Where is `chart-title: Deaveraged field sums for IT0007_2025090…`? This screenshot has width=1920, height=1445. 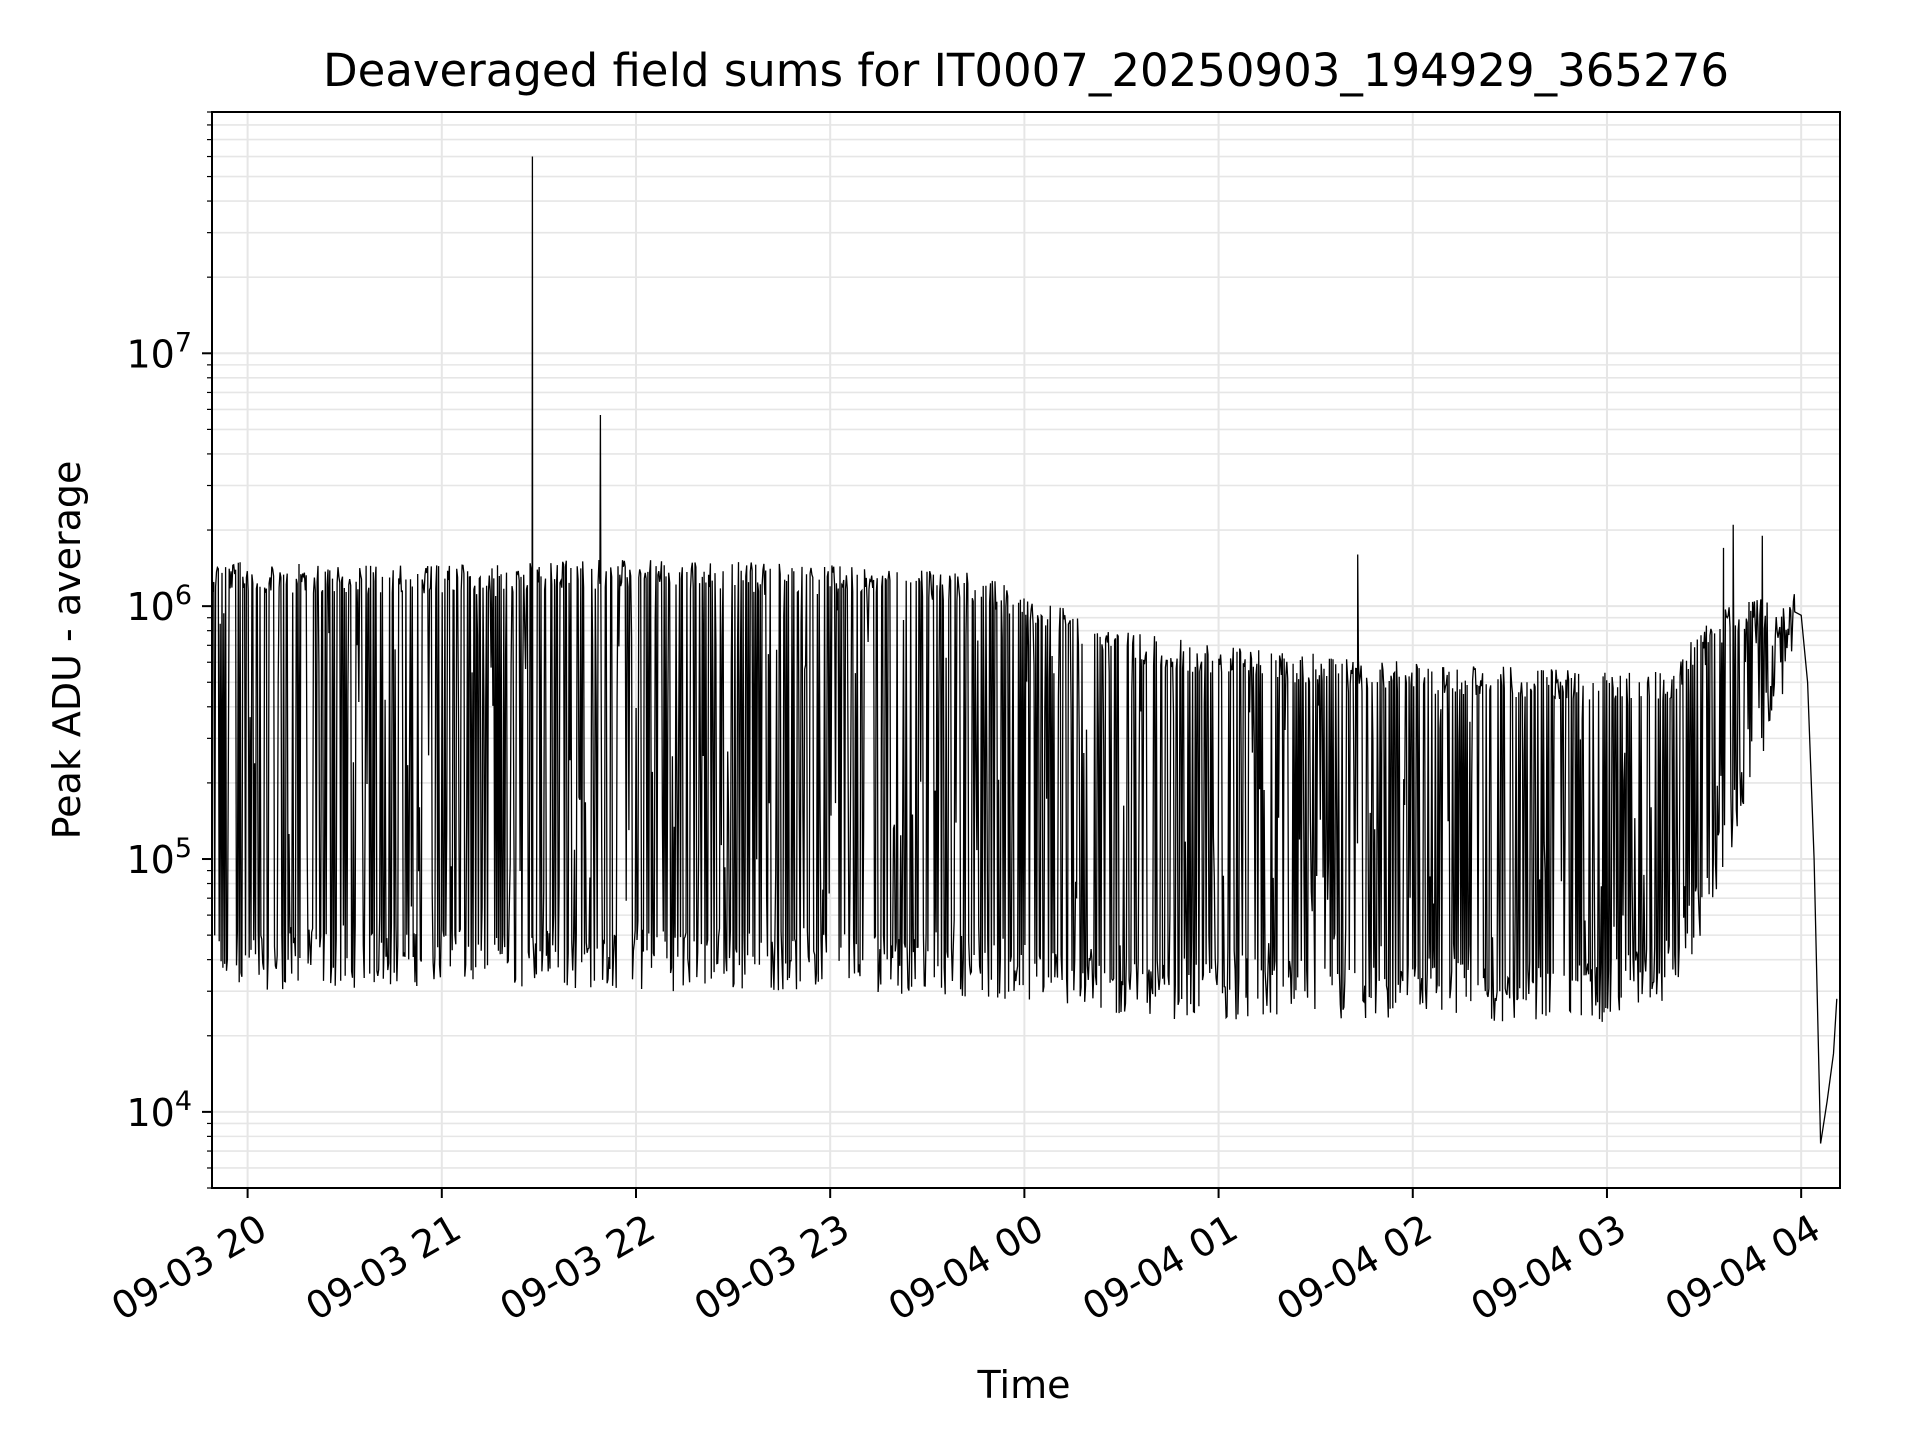 chart-title: Deaveraged field sums for IT0007_2025090… is located at coordinates (1026, 70).